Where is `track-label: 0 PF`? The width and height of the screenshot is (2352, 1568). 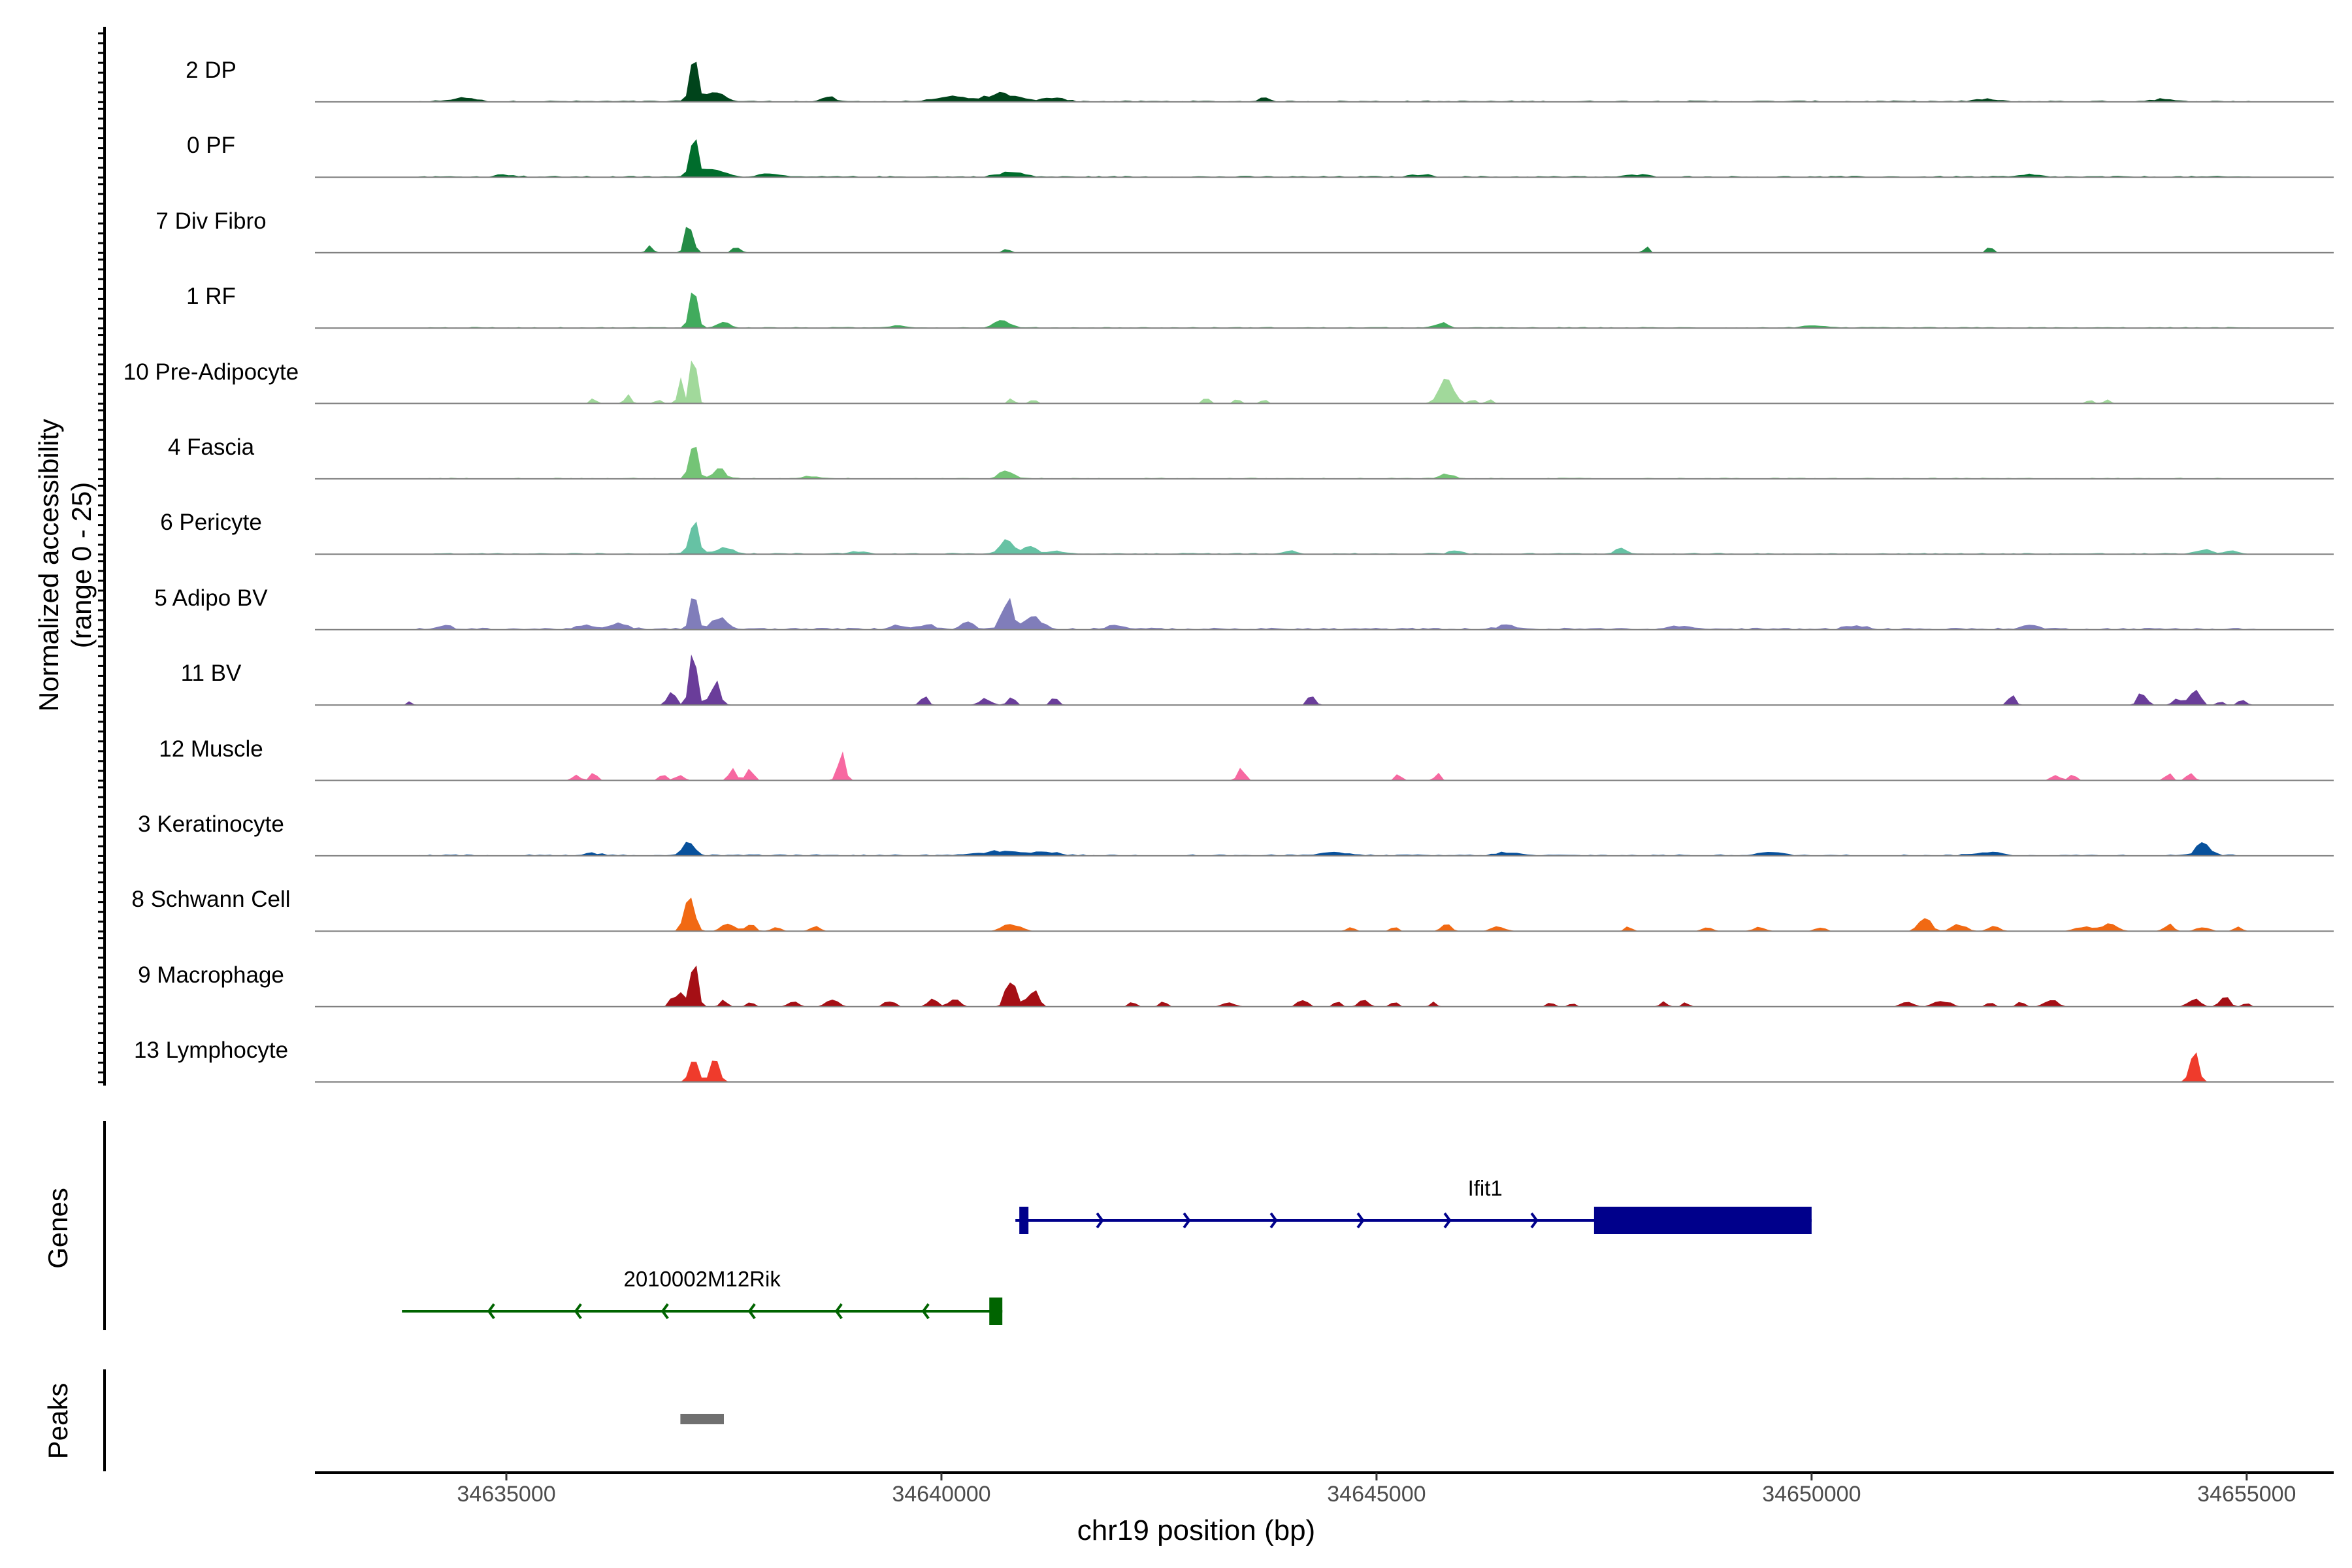
track-label: 0 PF is located at coordinates (211, 146).